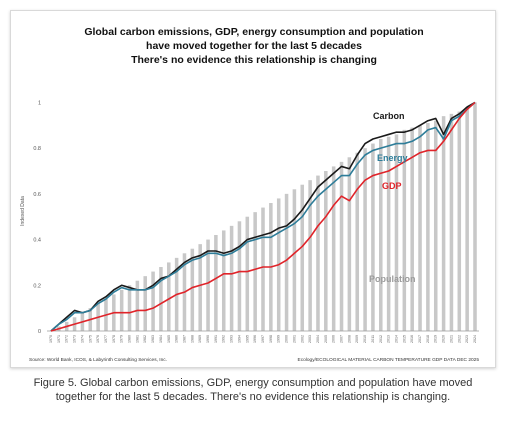 The image size is (506, 434). Describe the element at coordinates (365, 339) in the screenshot. I see `x-tick-label: 2010` at that location.